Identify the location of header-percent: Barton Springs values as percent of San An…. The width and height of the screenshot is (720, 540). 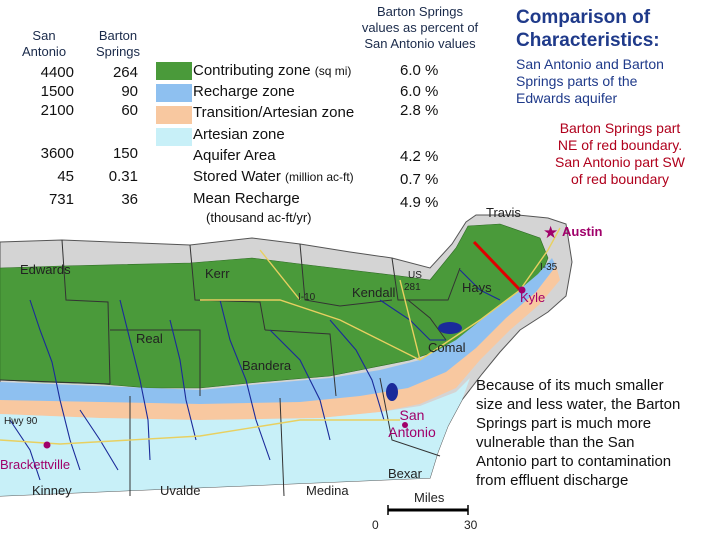
(420, 27).